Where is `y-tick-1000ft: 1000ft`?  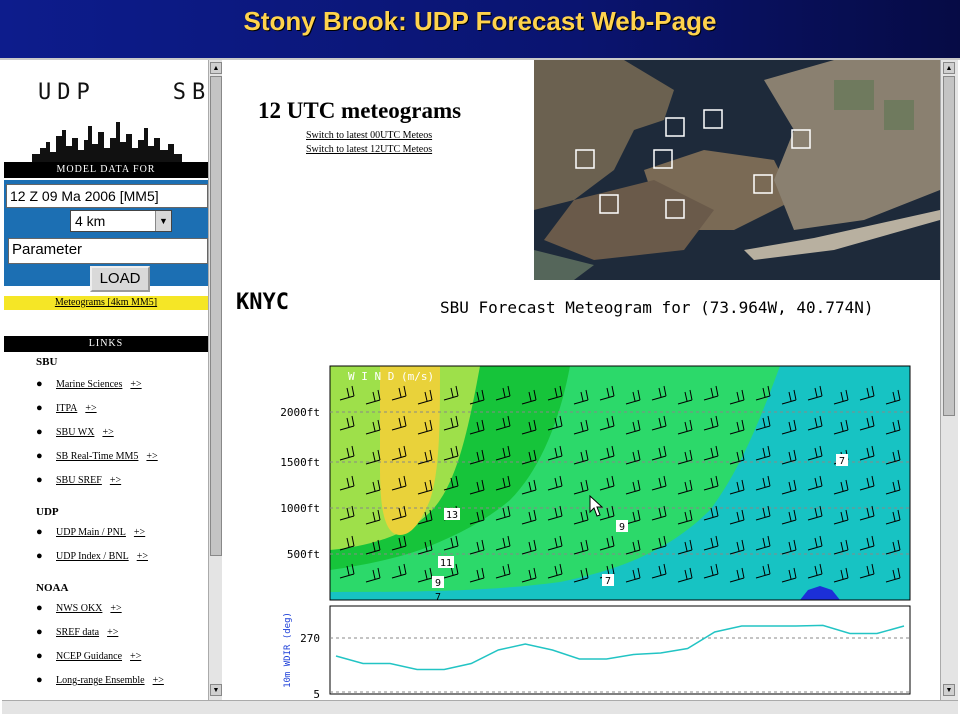 y-tick-1000ft: 1000ft is located at coordinates (300, 508).